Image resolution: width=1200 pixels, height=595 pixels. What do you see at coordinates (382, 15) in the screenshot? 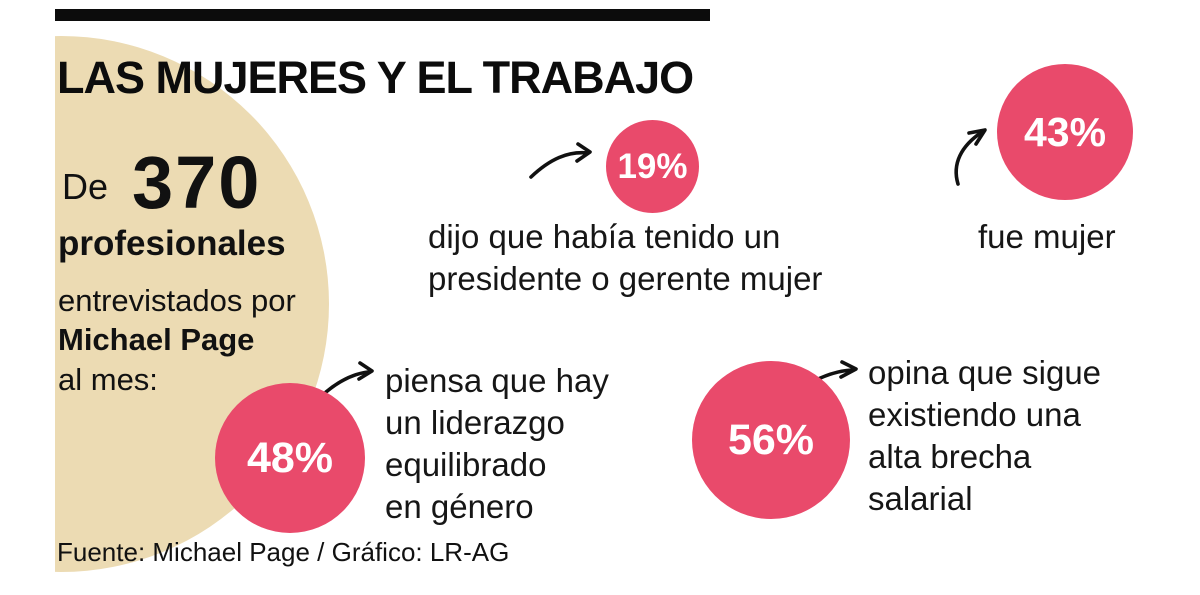
I see `title-rule` at bounding box center [382, 15].